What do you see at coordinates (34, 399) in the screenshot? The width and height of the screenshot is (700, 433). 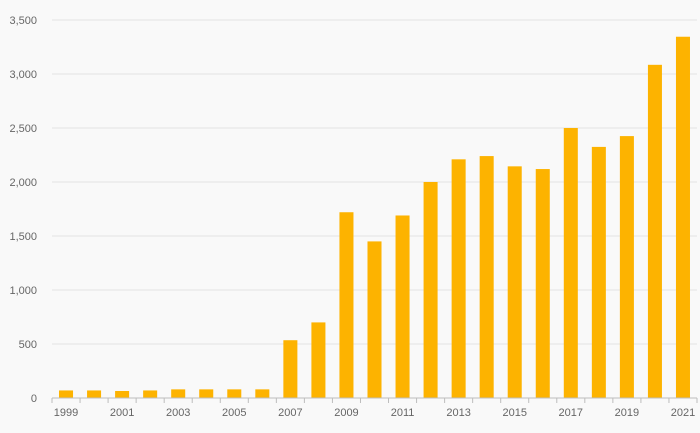 I see `y-tick-label: 0` at bounding box center [34, 399].